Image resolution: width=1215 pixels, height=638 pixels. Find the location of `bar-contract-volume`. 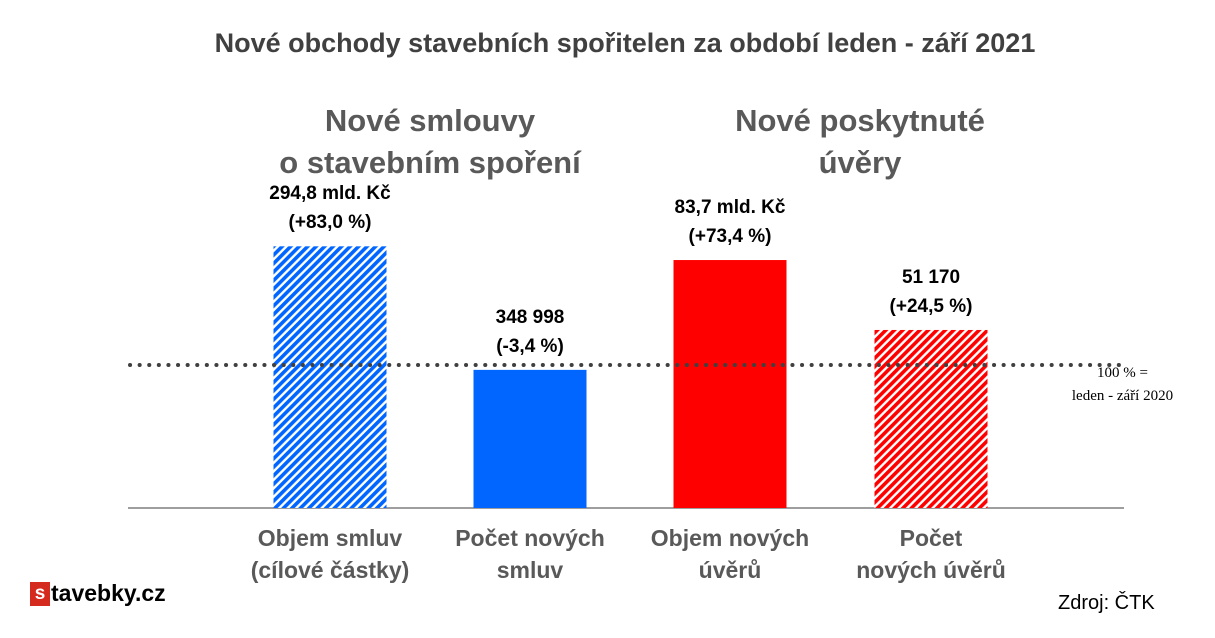

bar-contract-volume is located at coordinates (330, 377).